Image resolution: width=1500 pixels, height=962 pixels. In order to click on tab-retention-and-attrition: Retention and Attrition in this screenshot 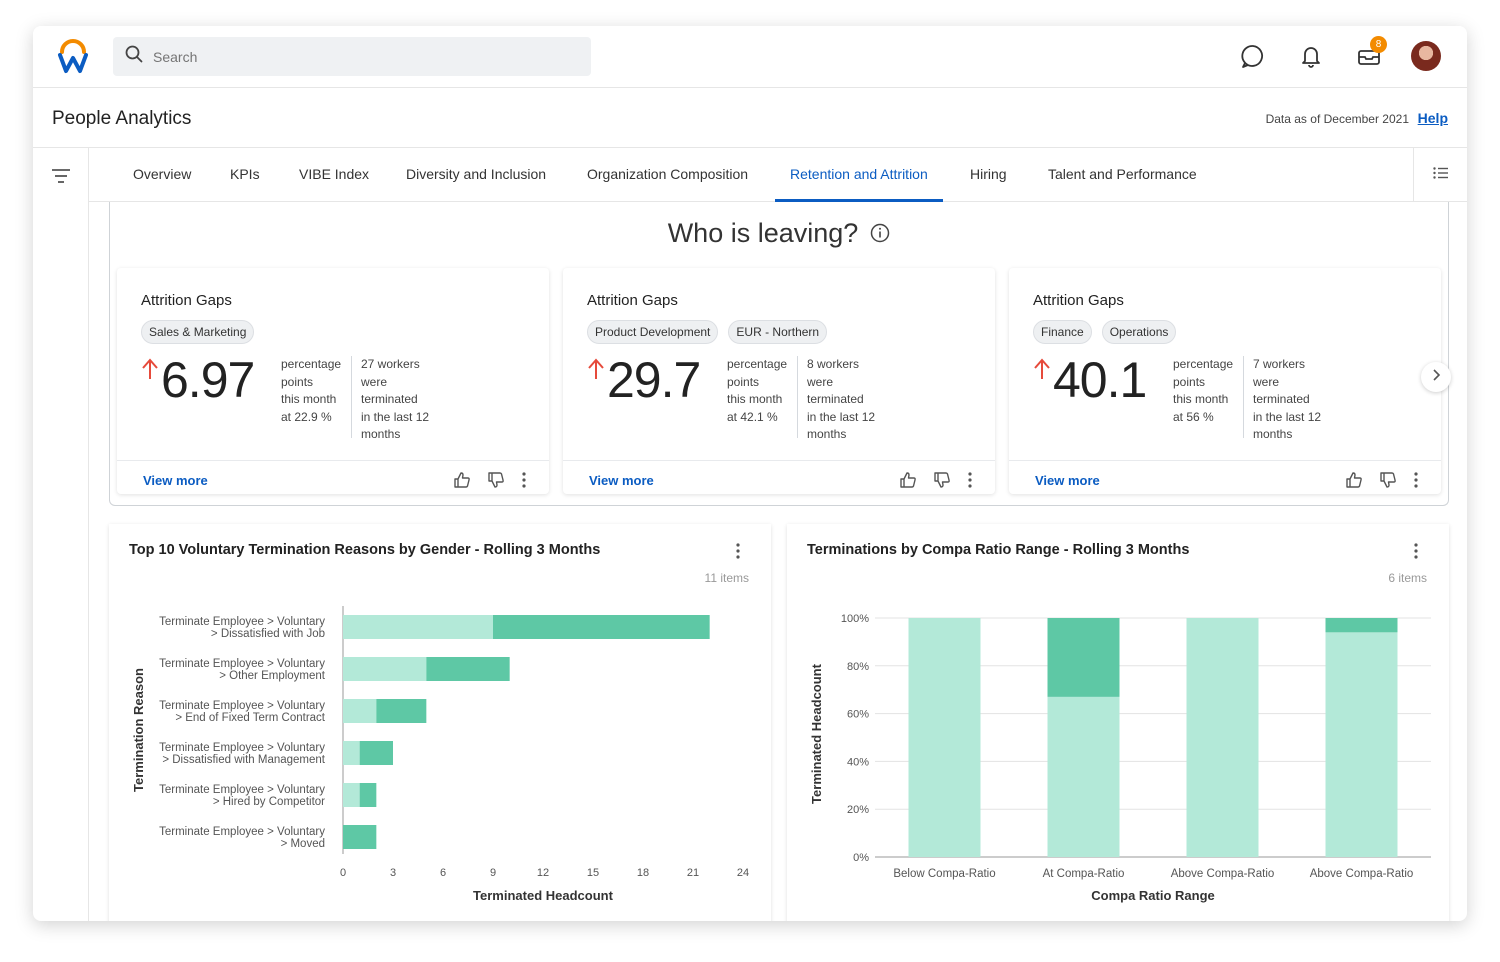, I will do `click(859, 175)`.